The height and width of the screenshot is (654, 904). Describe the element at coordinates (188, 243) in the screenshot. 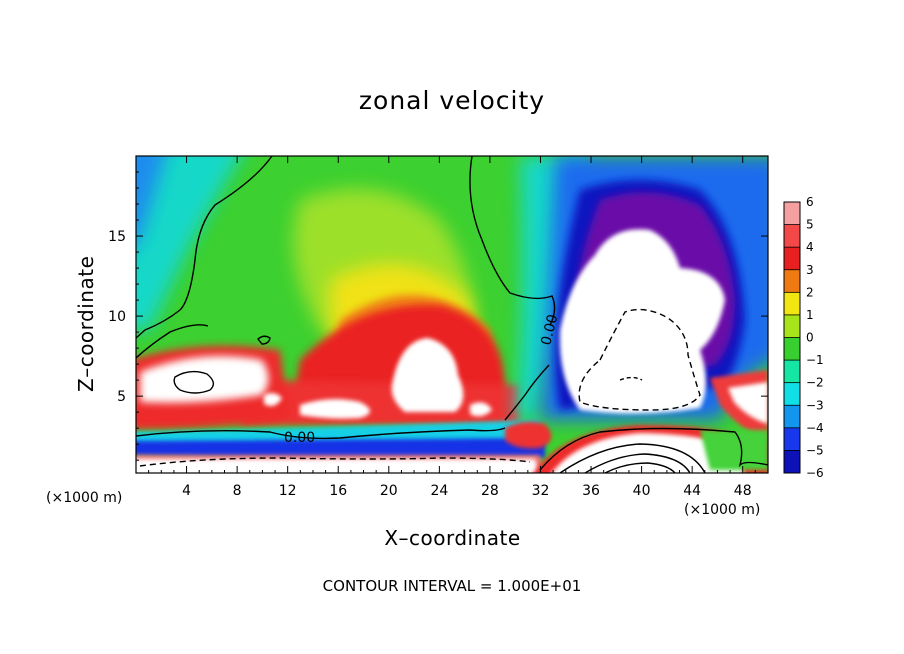

I see `field-left-cyan` at that location.